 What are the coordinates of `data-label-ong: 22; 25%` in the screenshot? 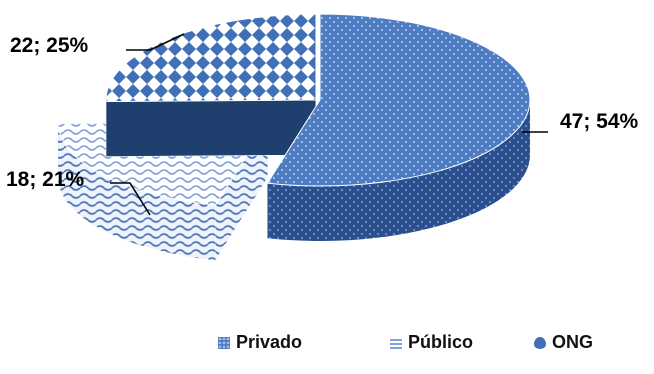 It's located at (49, 45).